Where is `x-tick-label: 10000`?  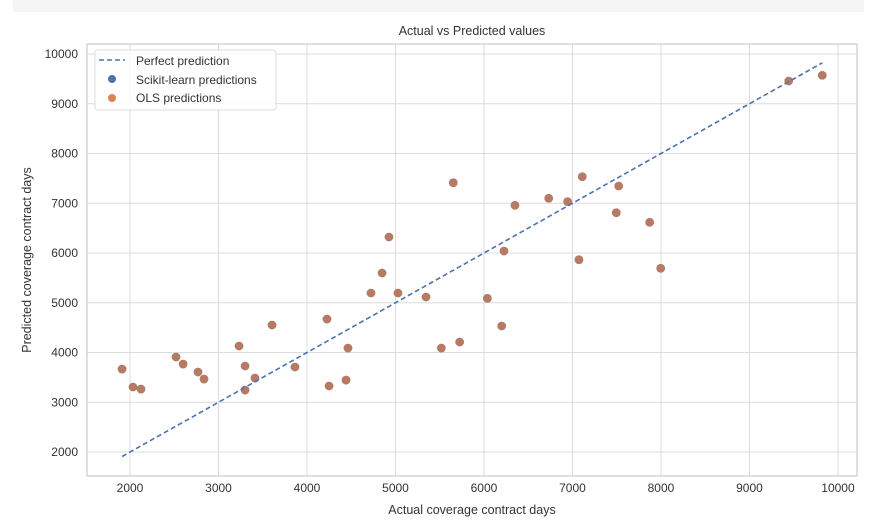
x-tick-label: 10000 is located at coordinates (838, 488).